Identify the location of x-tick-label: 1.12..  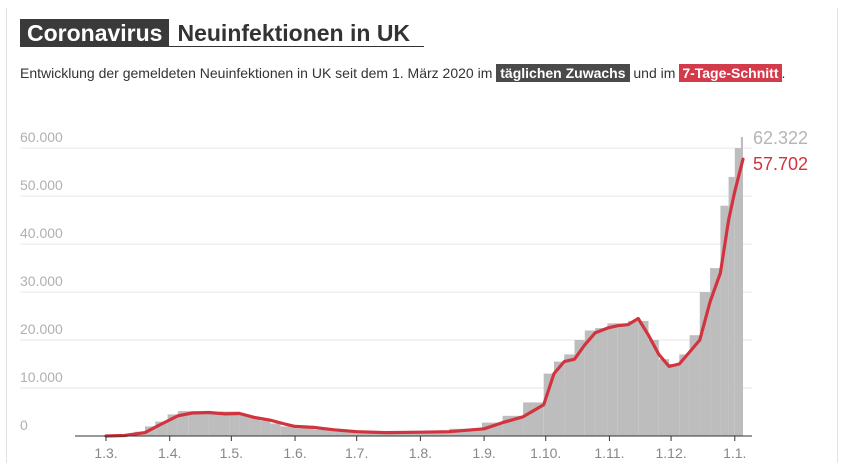
(671, 453).